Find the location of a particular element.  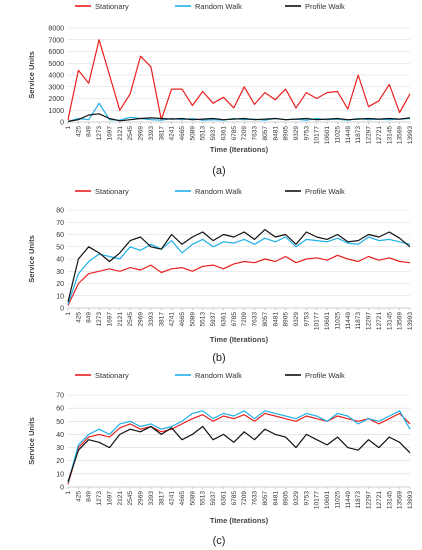

x-tick-label: 4241 is located at coordinates (172, 133).